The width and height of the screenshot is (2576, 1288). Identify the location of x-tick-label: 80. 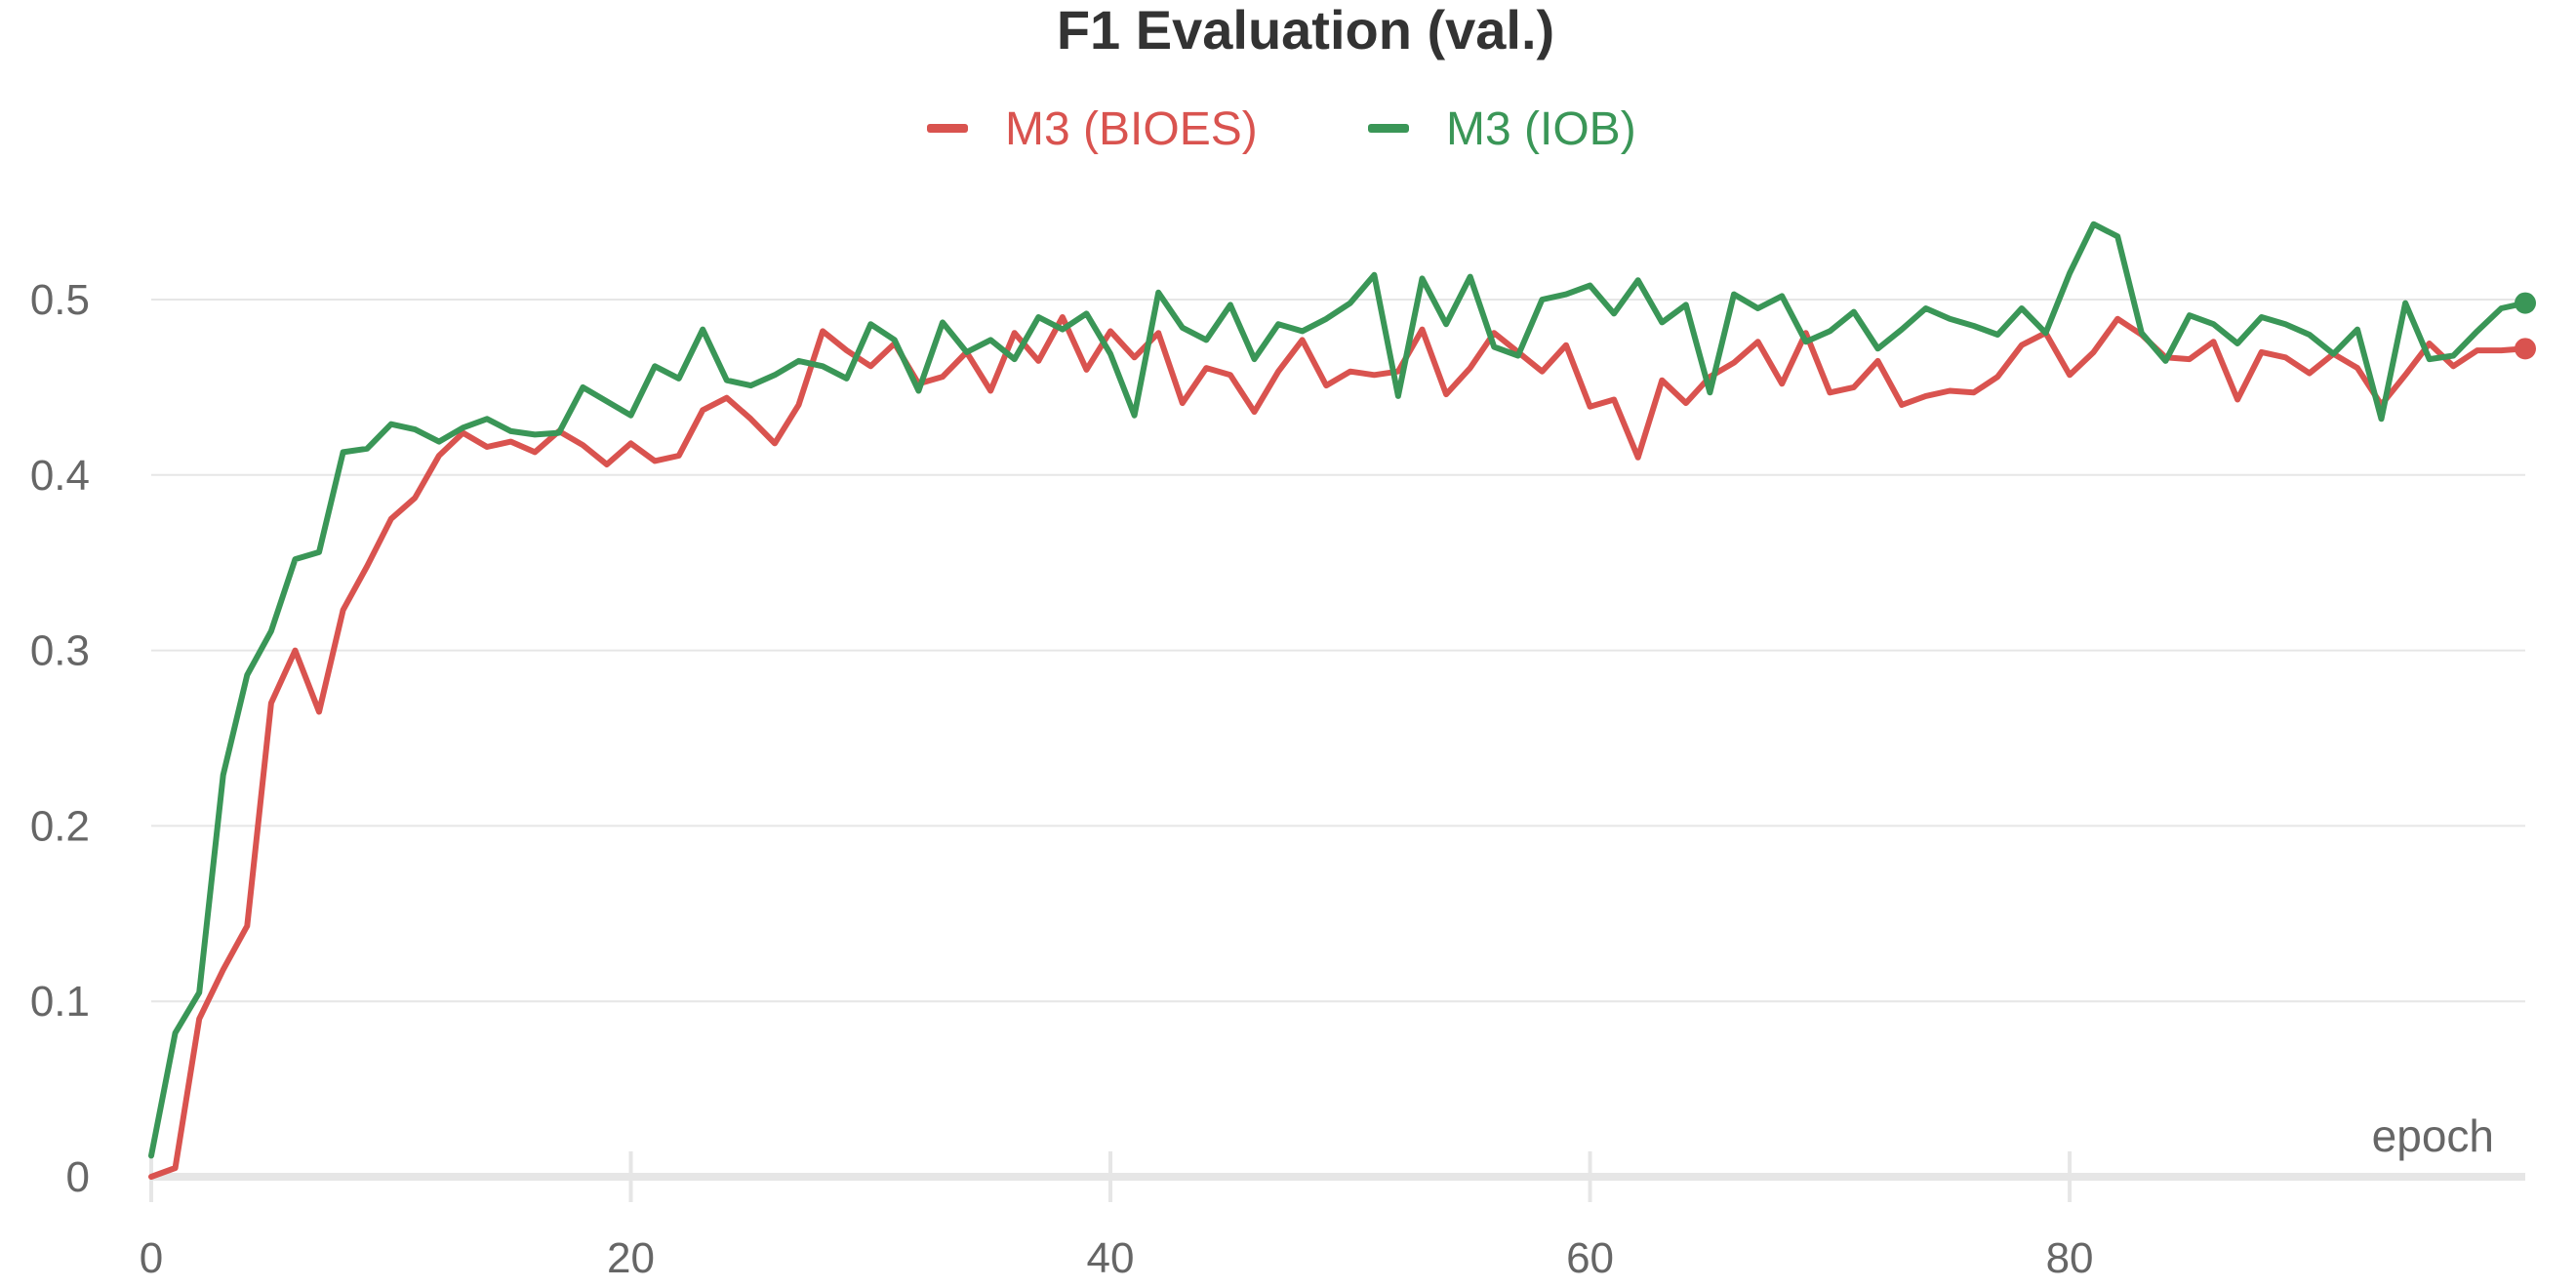
(2070, 1258).